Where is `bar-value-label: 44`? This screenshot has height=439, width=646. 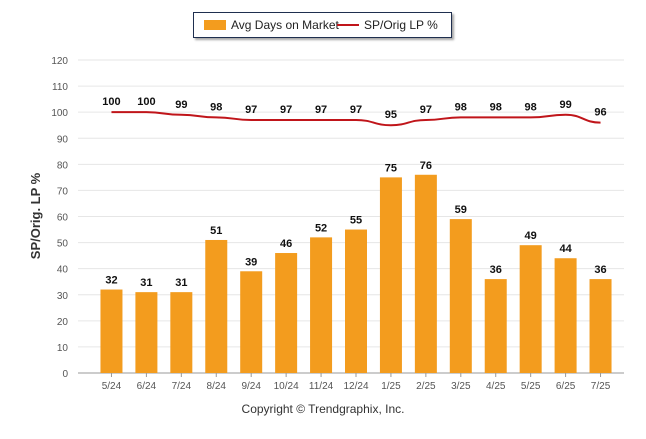 bar-value-label: 44 is located at coordinates (565, 249).